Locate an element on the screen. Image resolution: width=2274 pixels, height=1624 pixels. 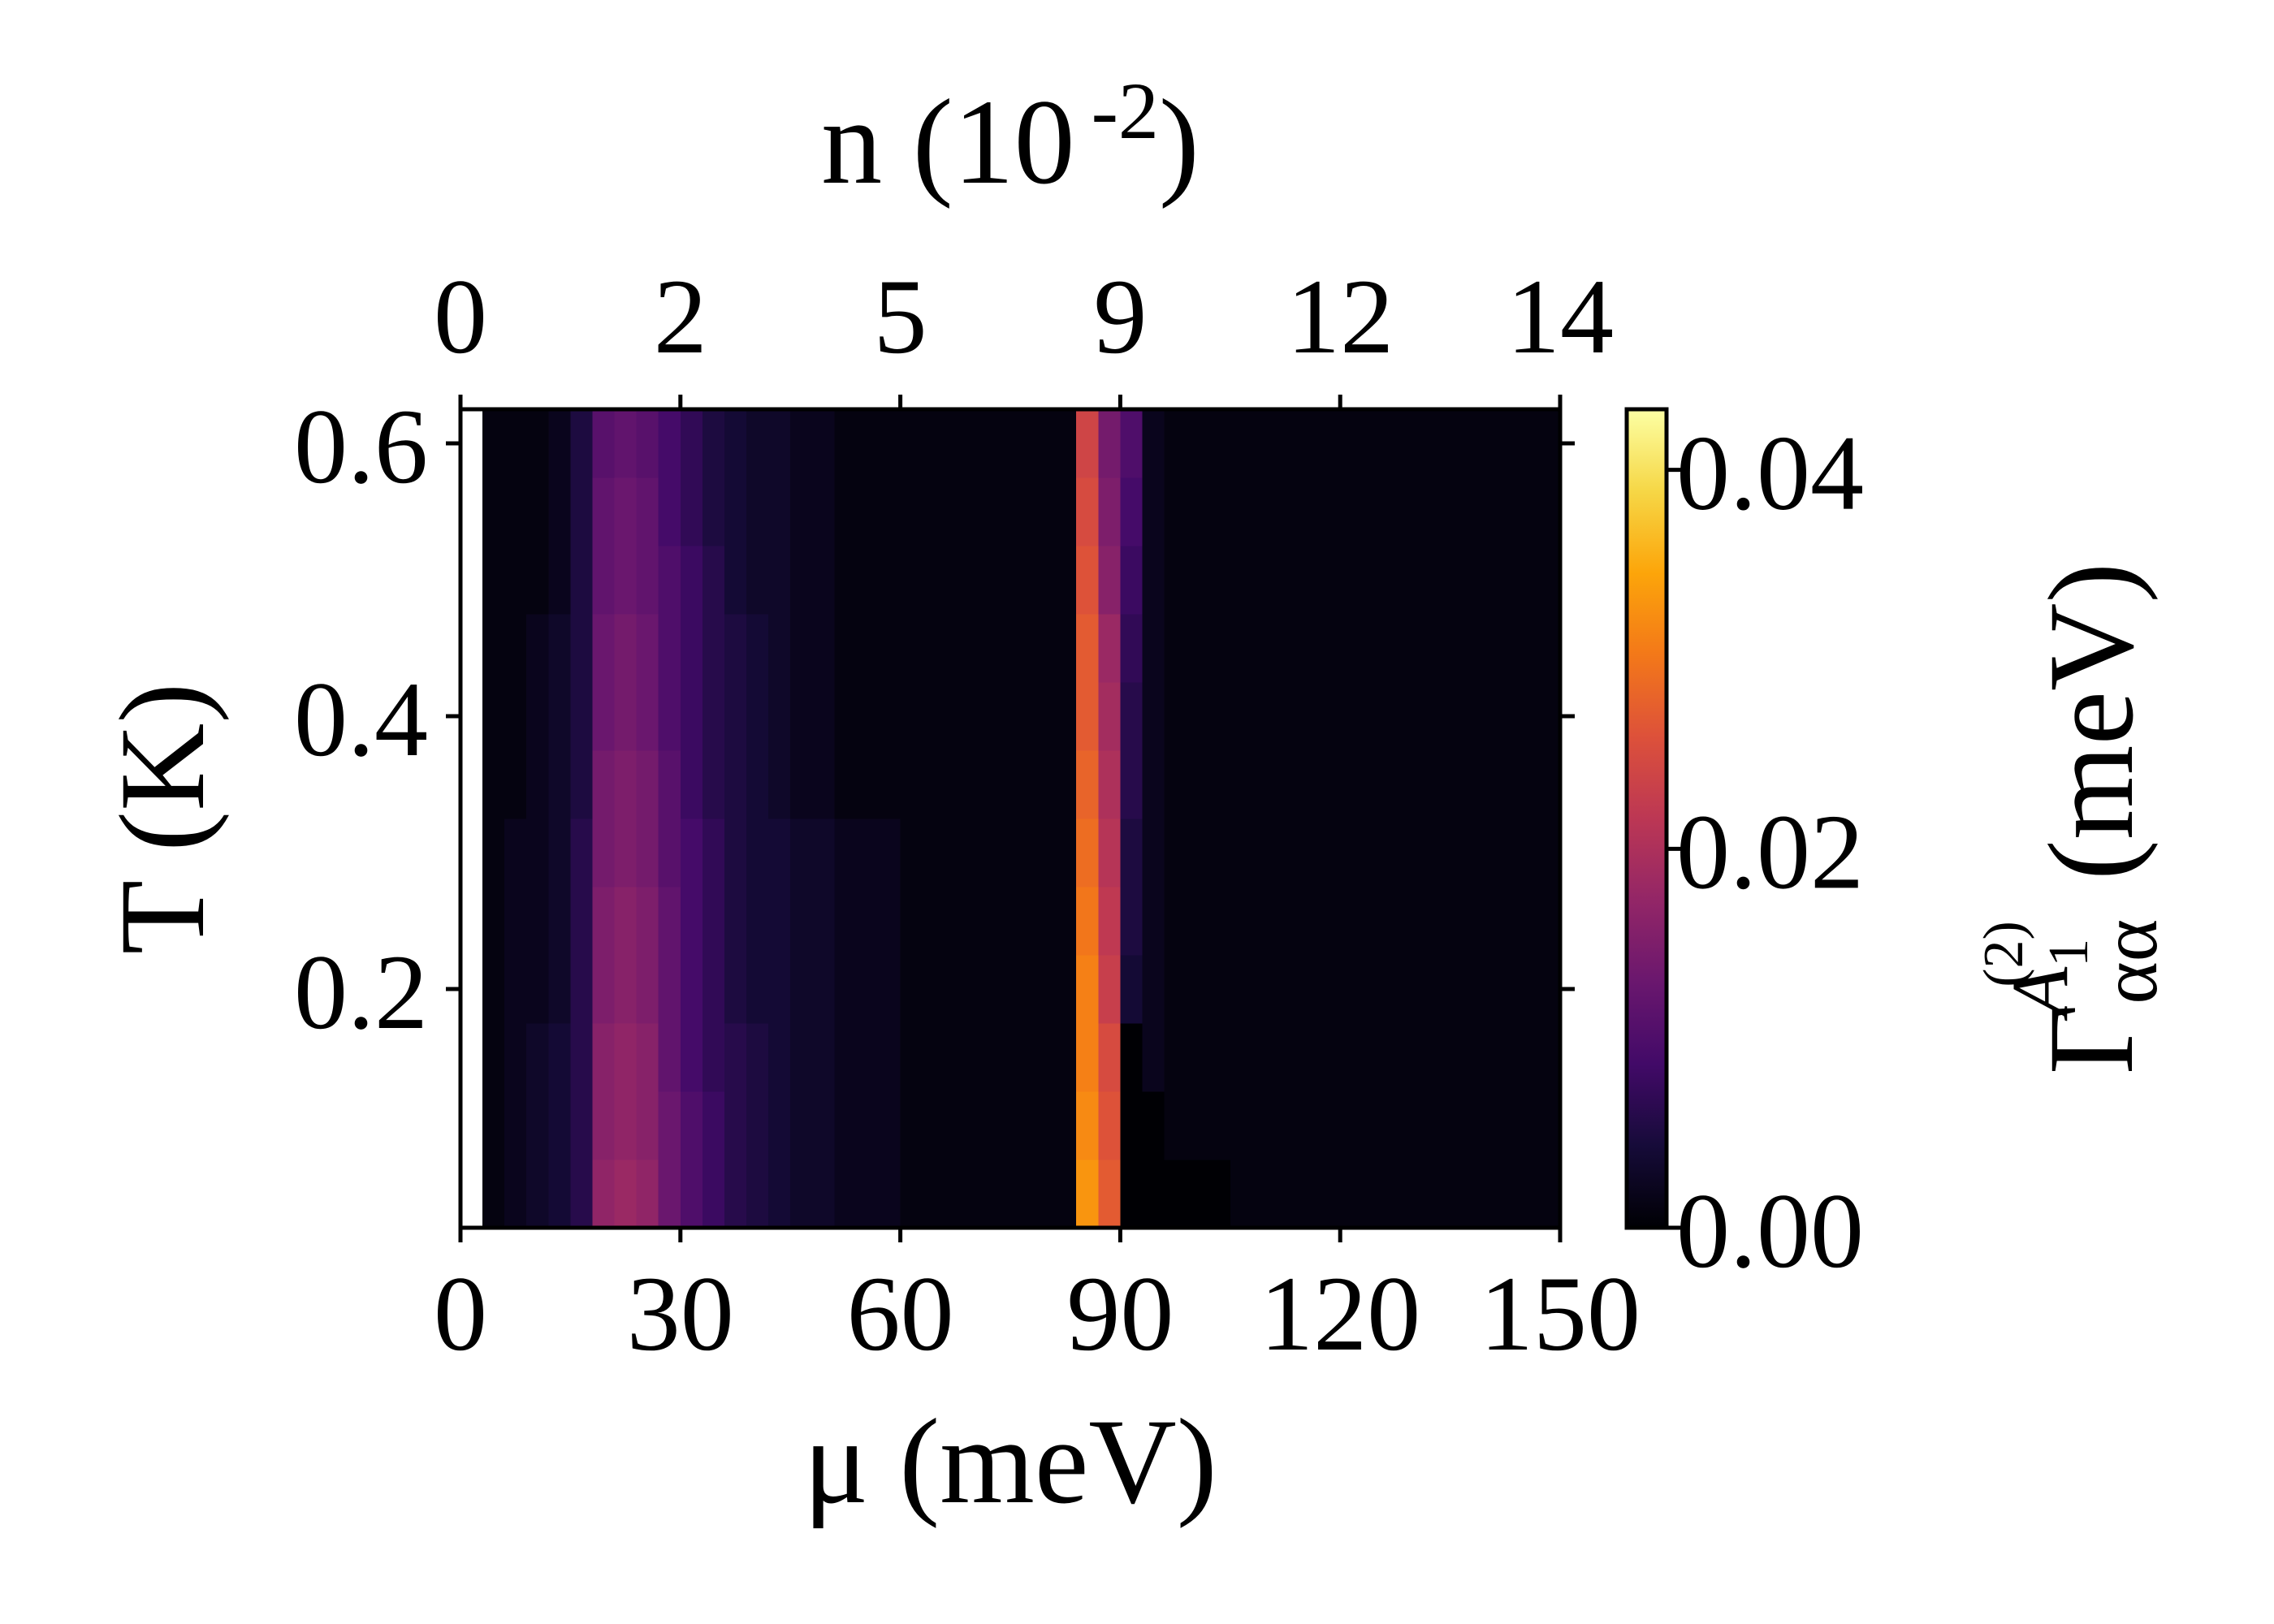
x-tick-label: 90 is located at coordinates (1120, 1314).